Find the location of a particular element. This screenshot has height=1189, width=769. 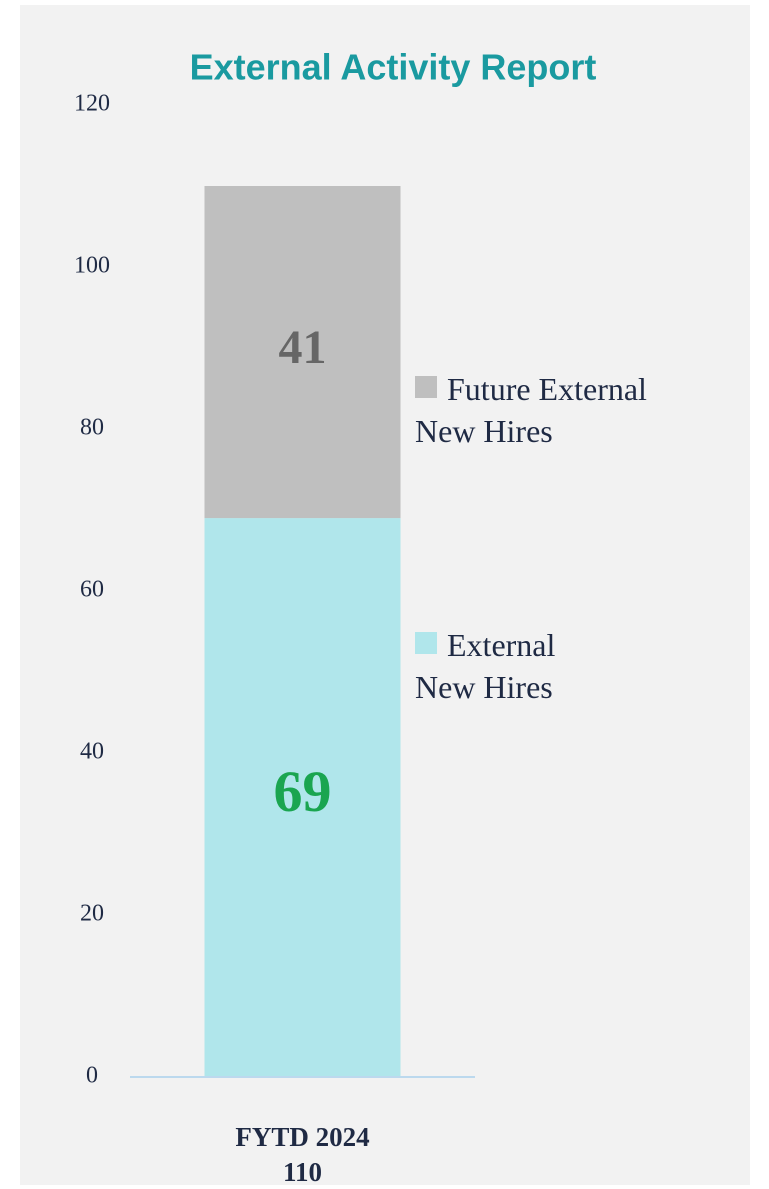

legend-item: External New Hires is located at coordinates (510, 666).